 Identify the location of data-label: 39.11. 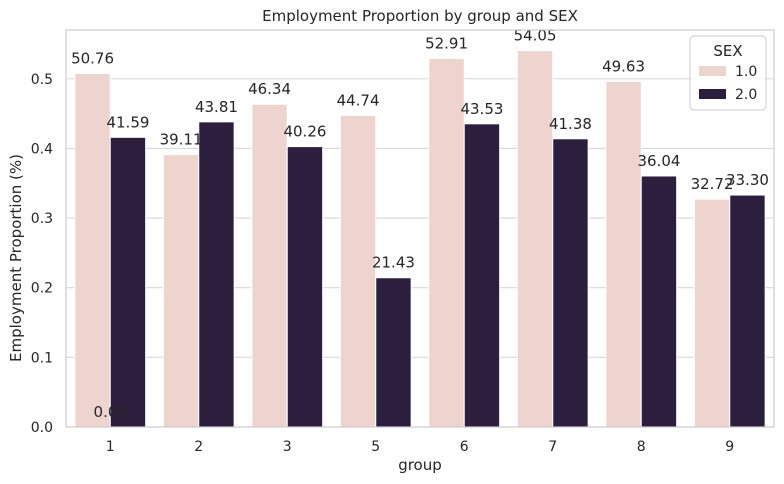
(181, 140).